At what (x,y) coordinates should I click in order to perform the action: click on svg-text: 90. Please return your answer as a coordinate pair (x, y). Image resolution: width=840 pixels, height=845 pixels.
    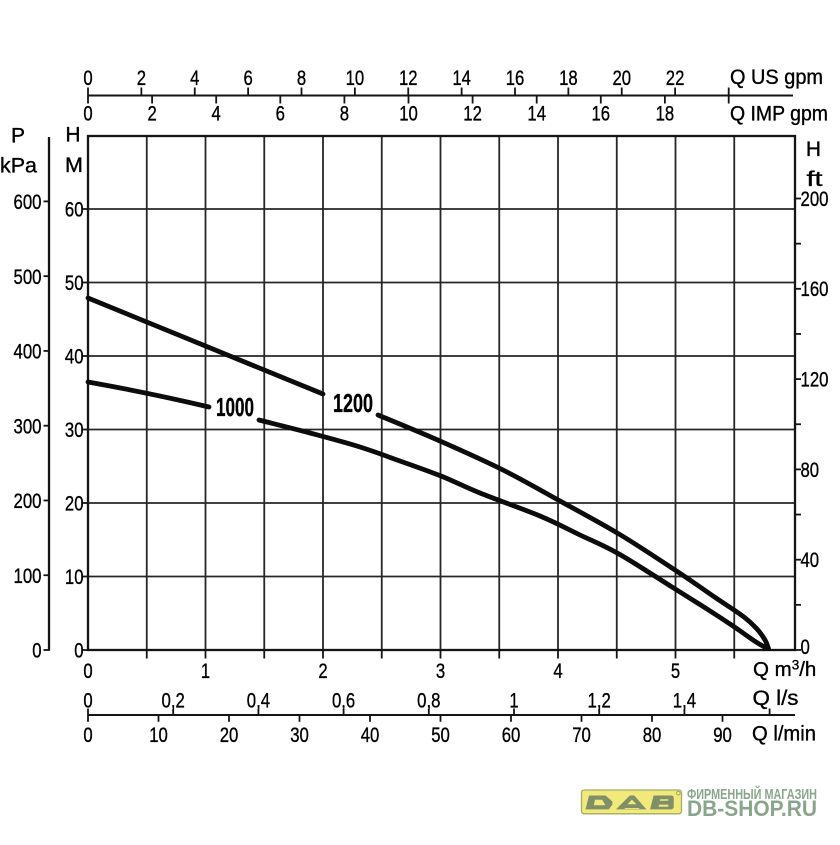
    Looking at the image, I should click on (722, 735).